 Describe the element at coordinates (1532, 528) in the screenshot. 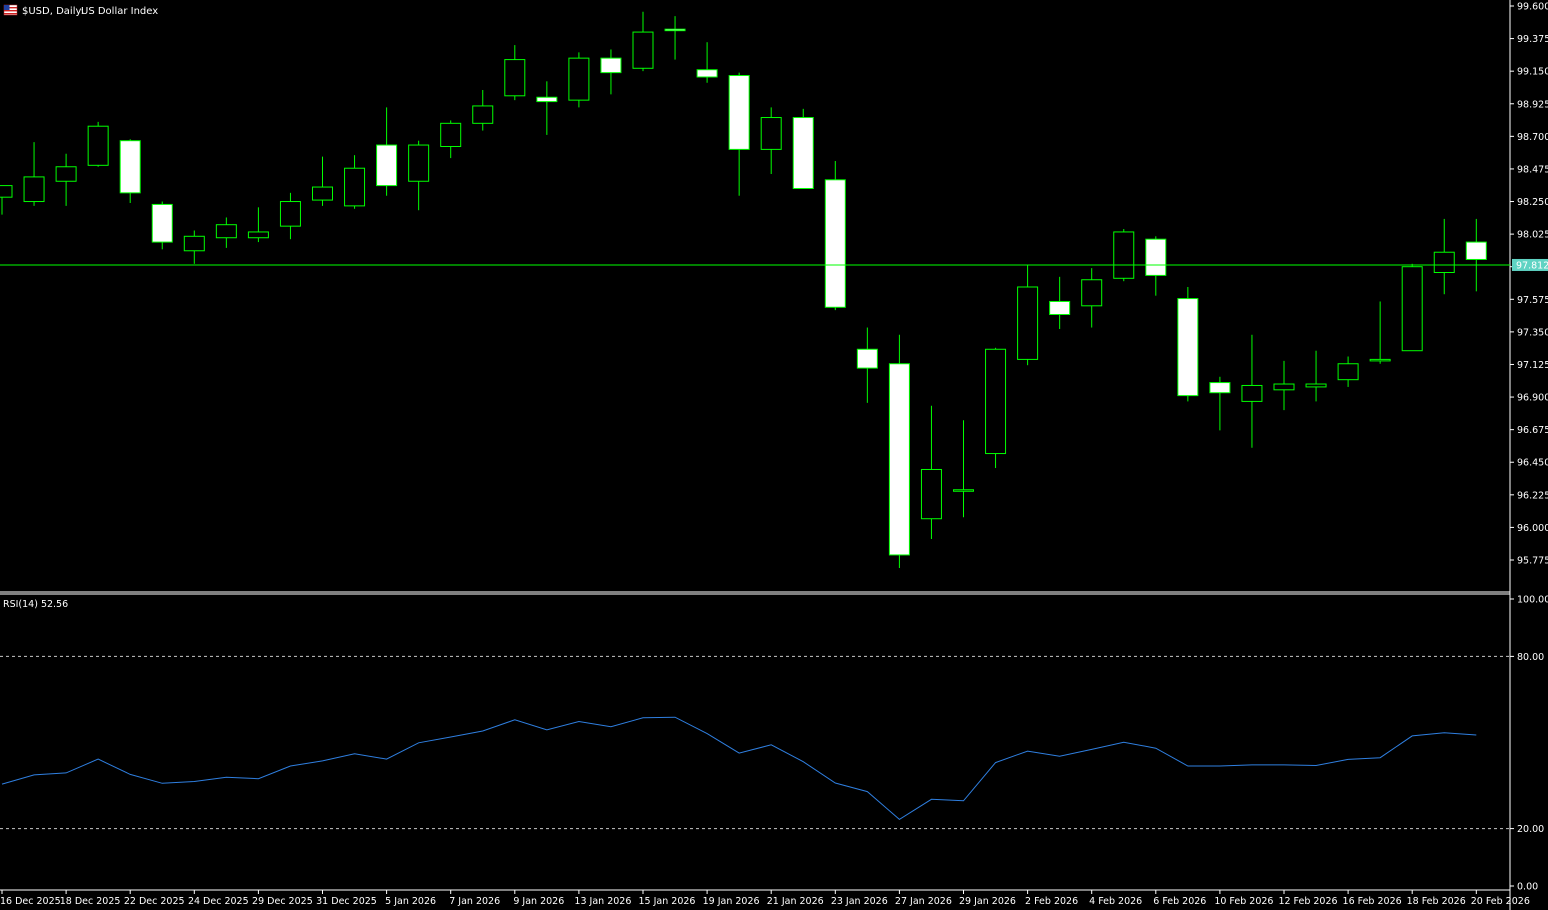

I see `price-tick-label: 96.000` at that location.